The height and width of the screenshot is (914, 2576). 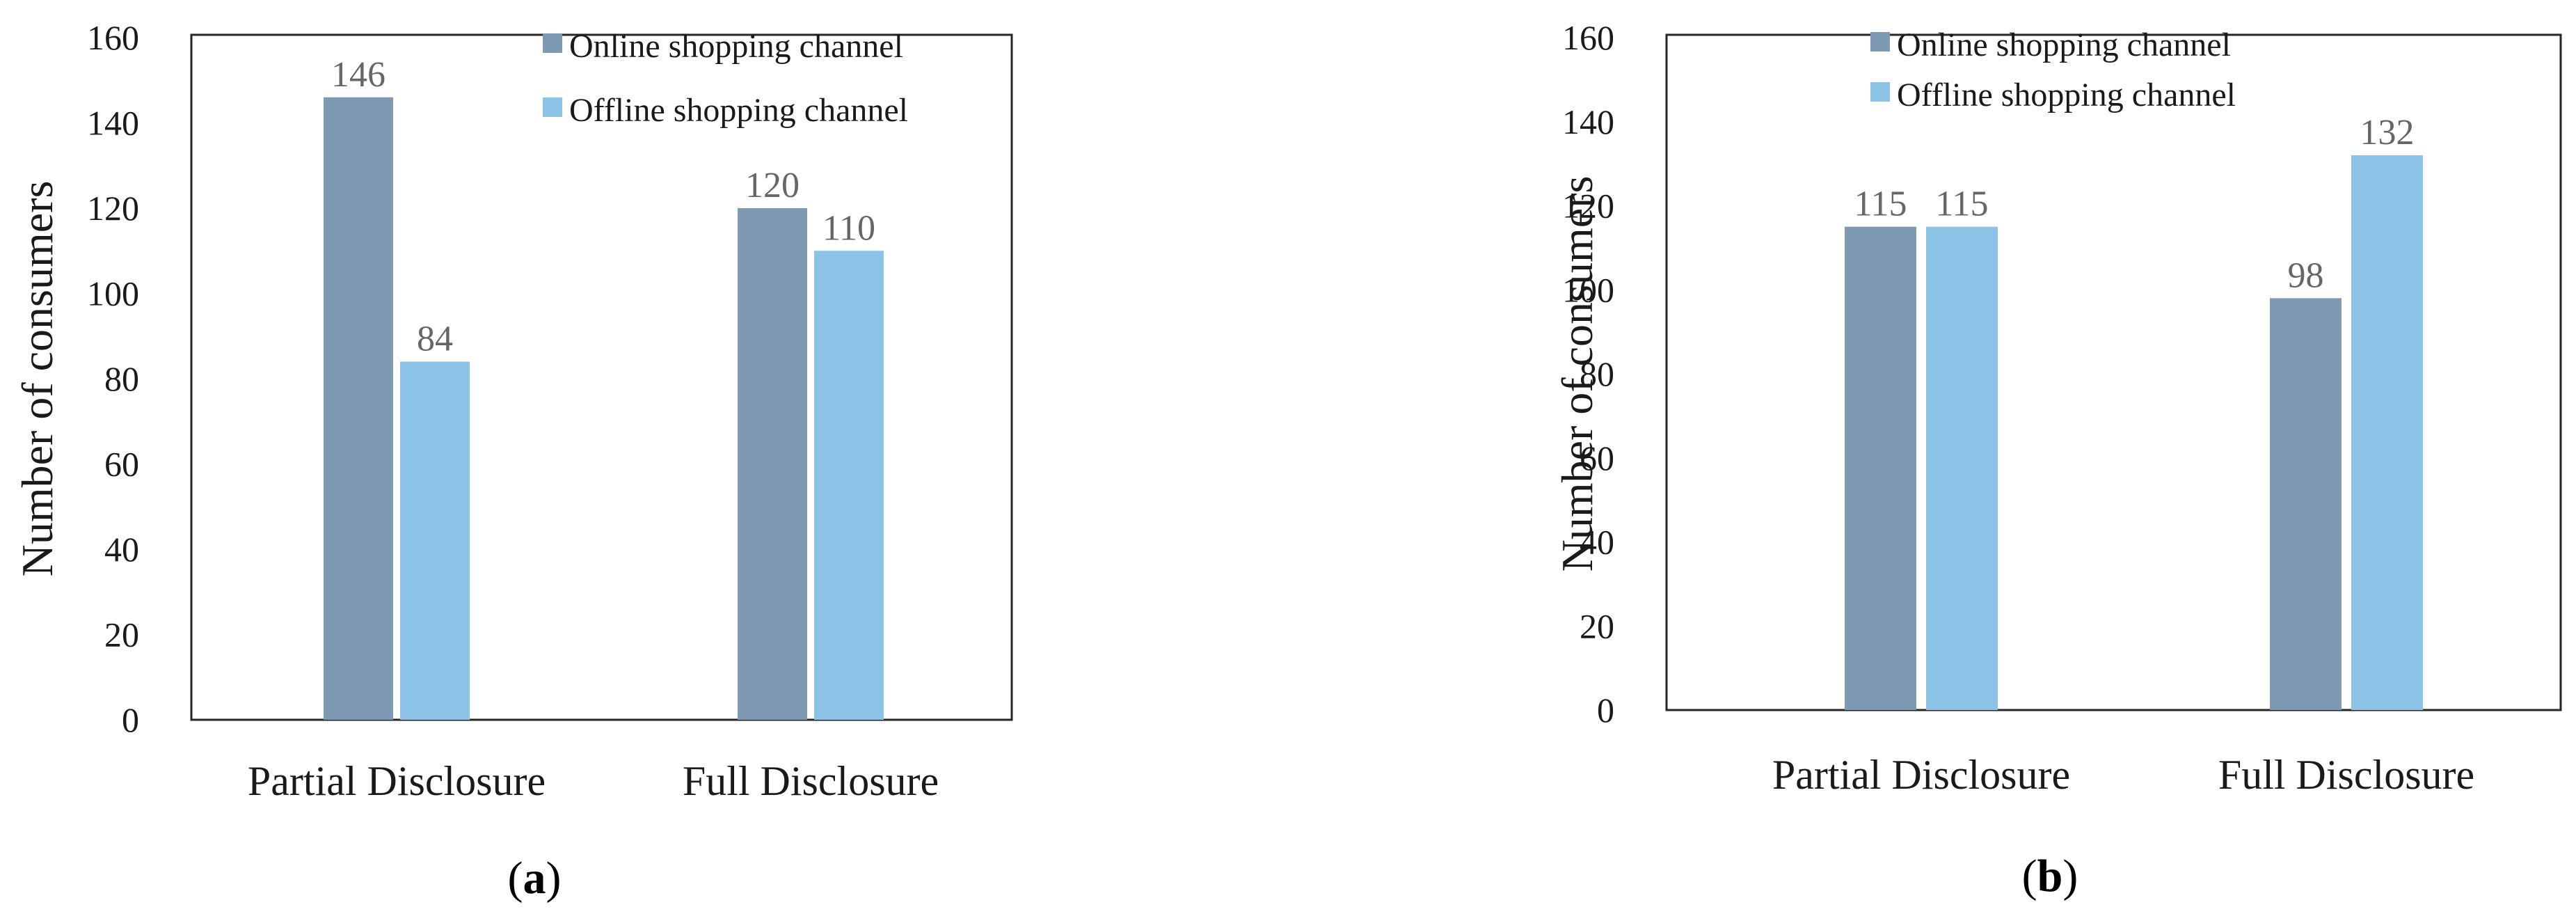 What do you see at coordinates (2387, 133) in the screenshot?
I see `data-label: 132` at bounding box center [2387, 133].